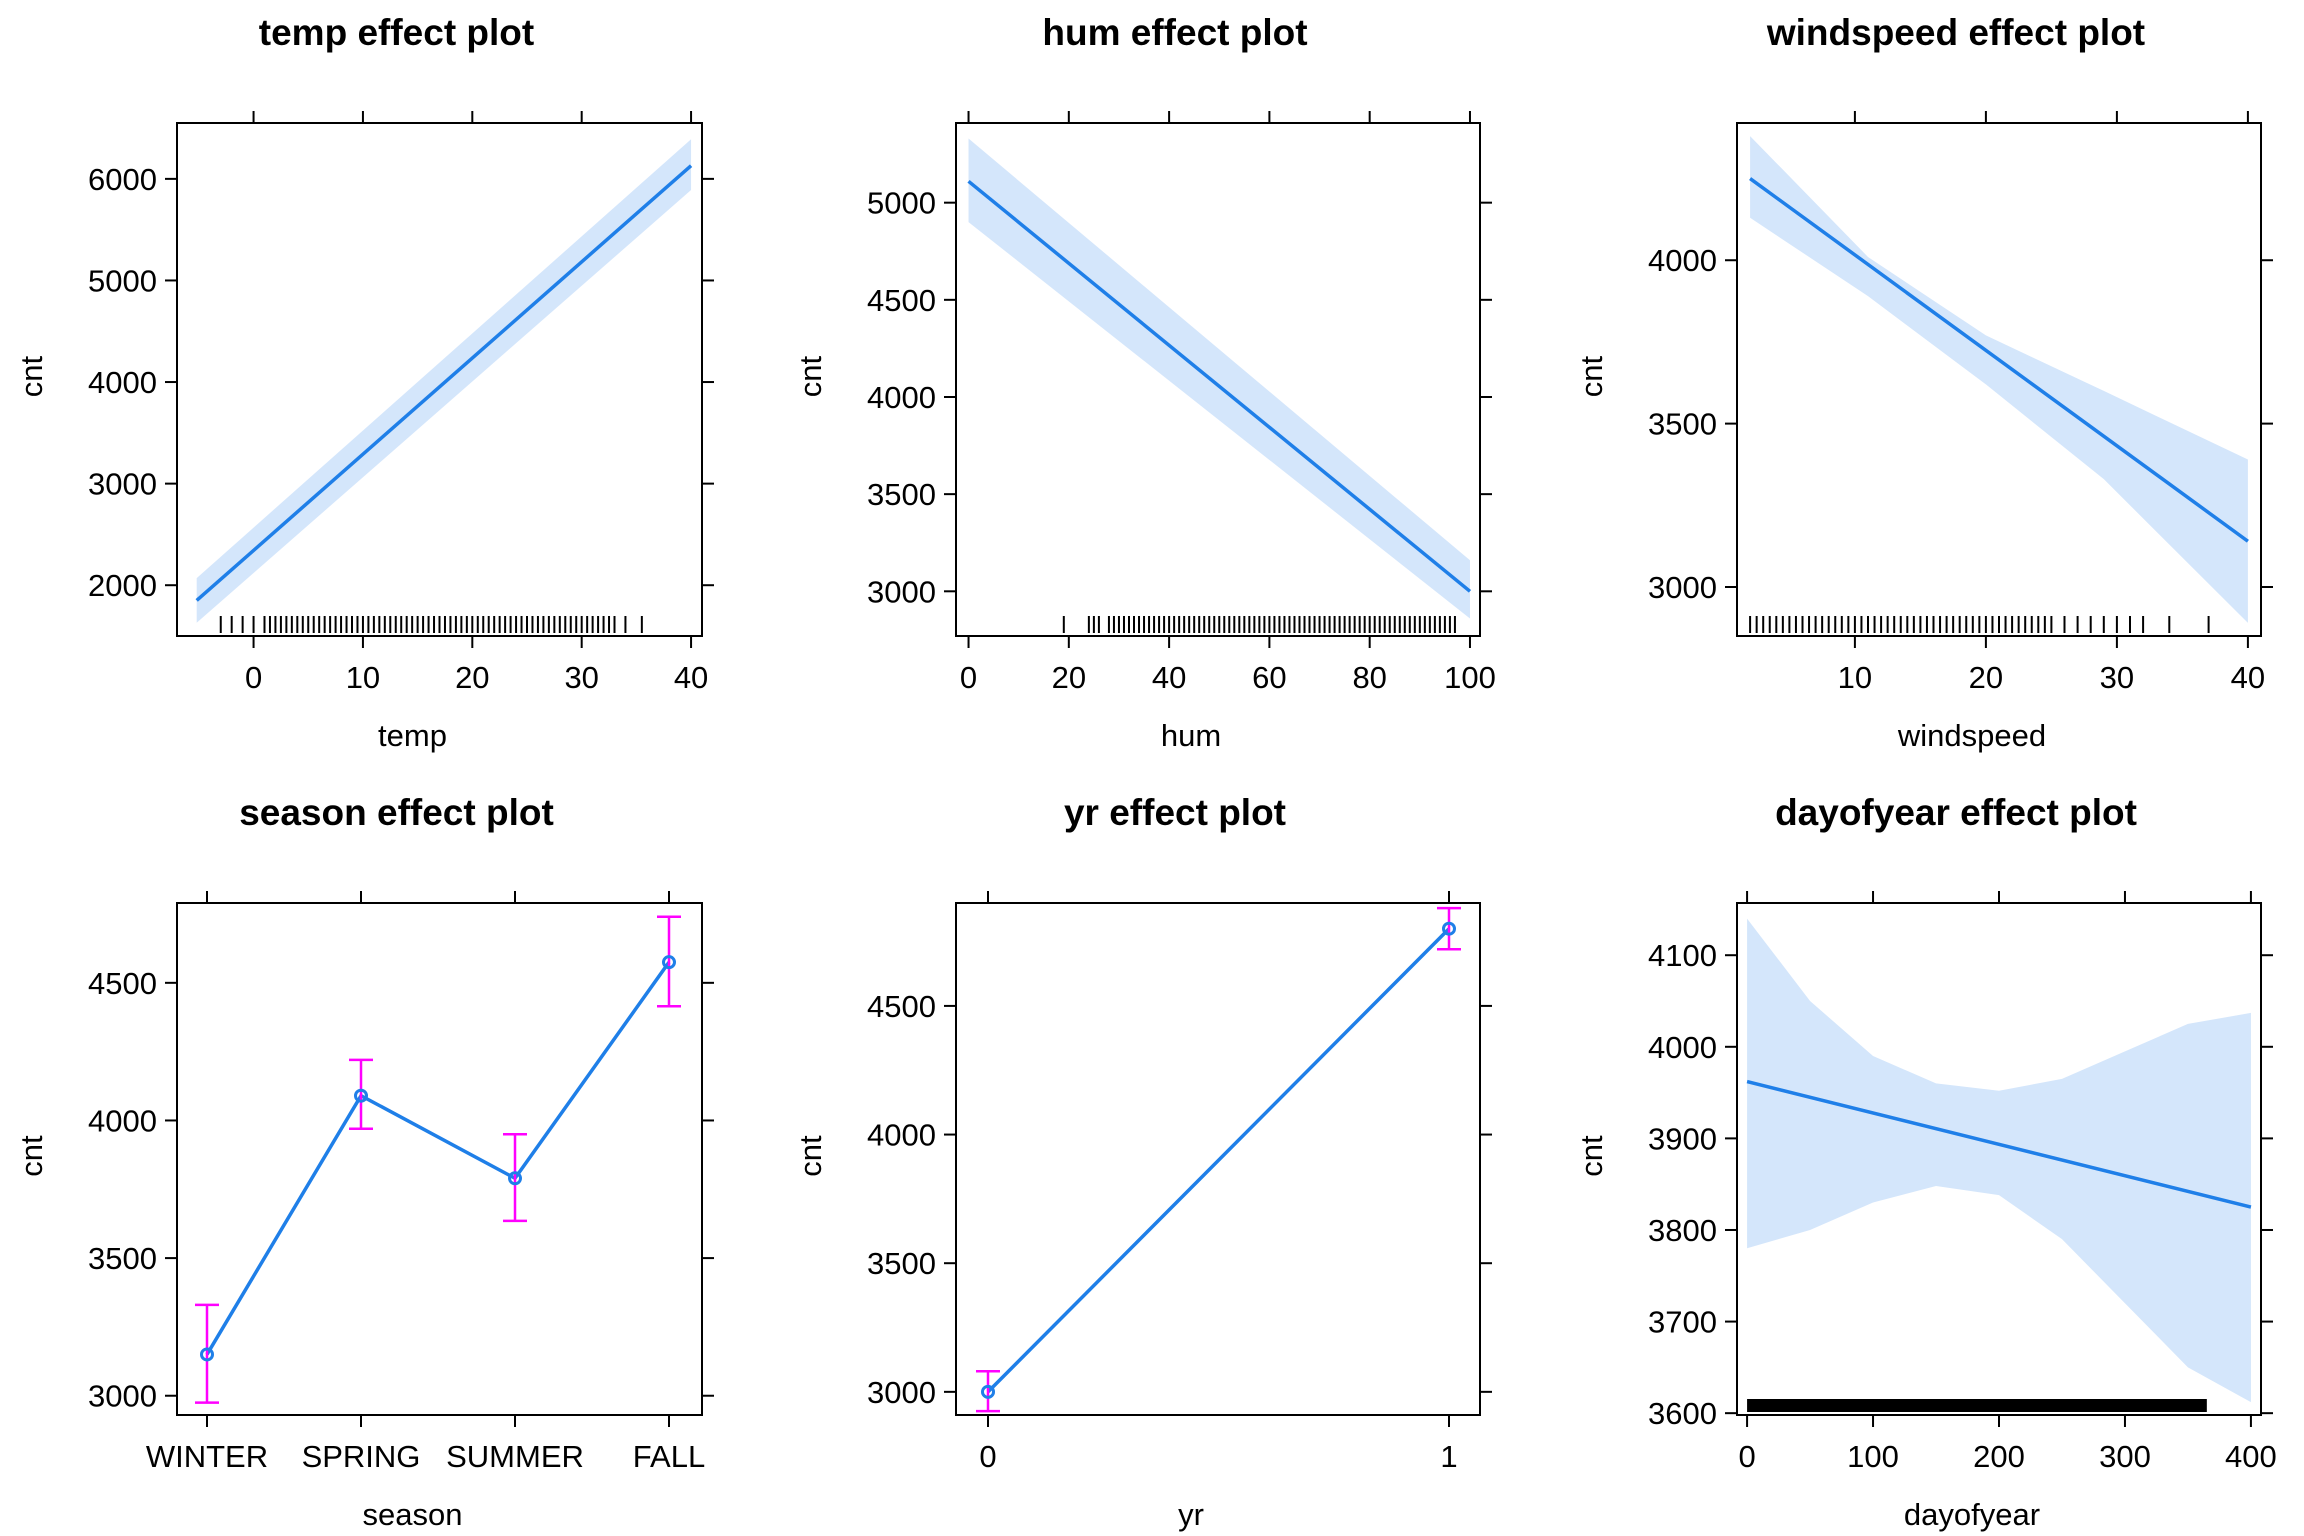  Describe the element at coordinates (122, 585) in the screenshot. I see `y-tick-label: 2000` at that location.